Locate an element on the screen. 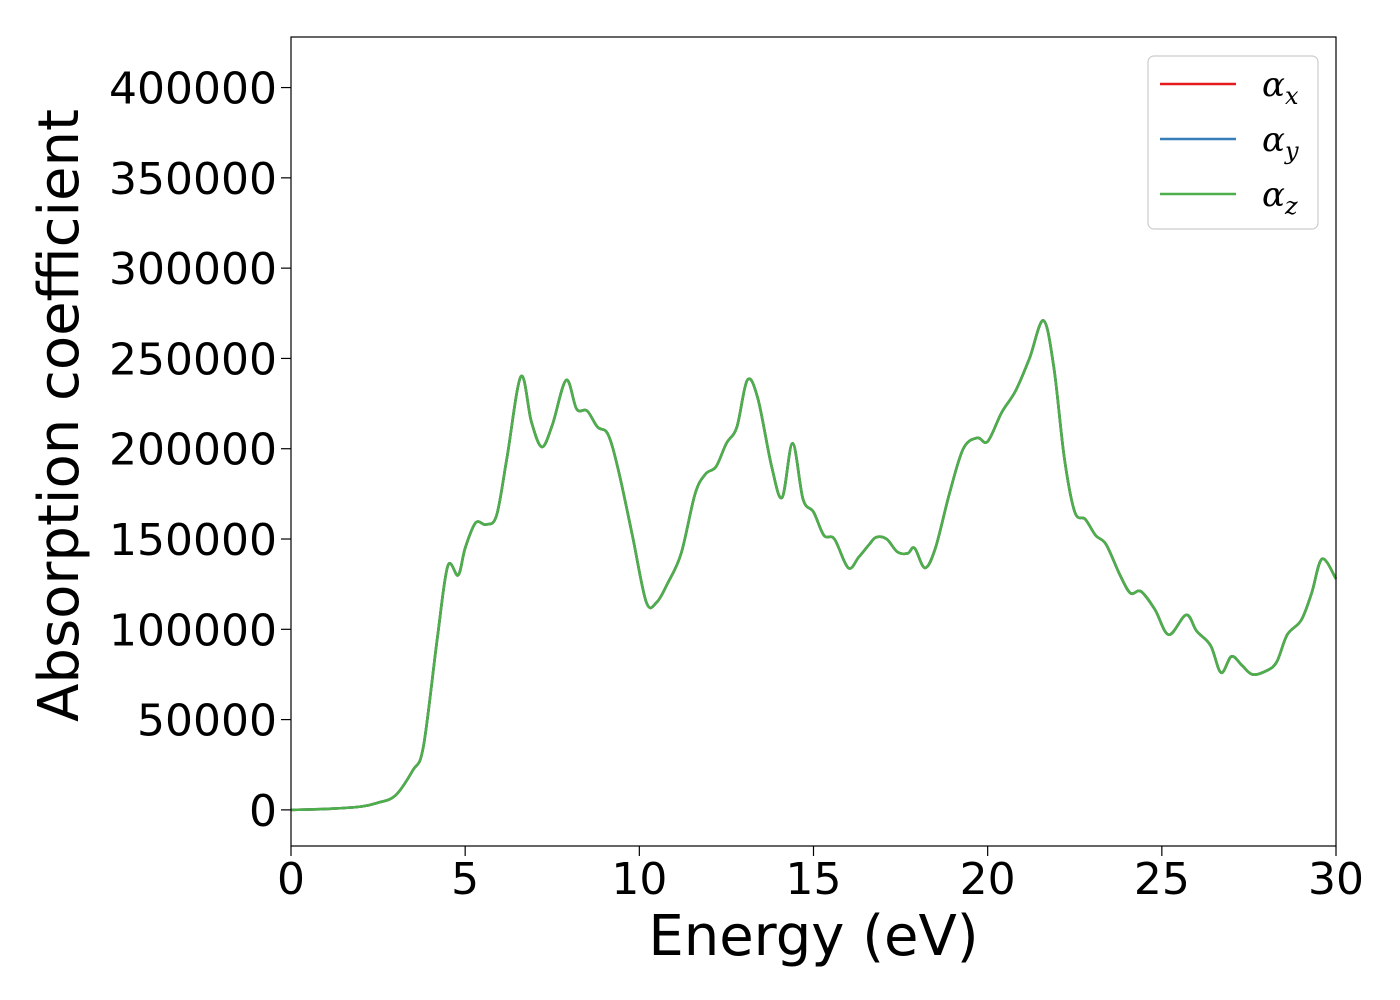  legend-entry: αx is located at coordinates (1280, 87).